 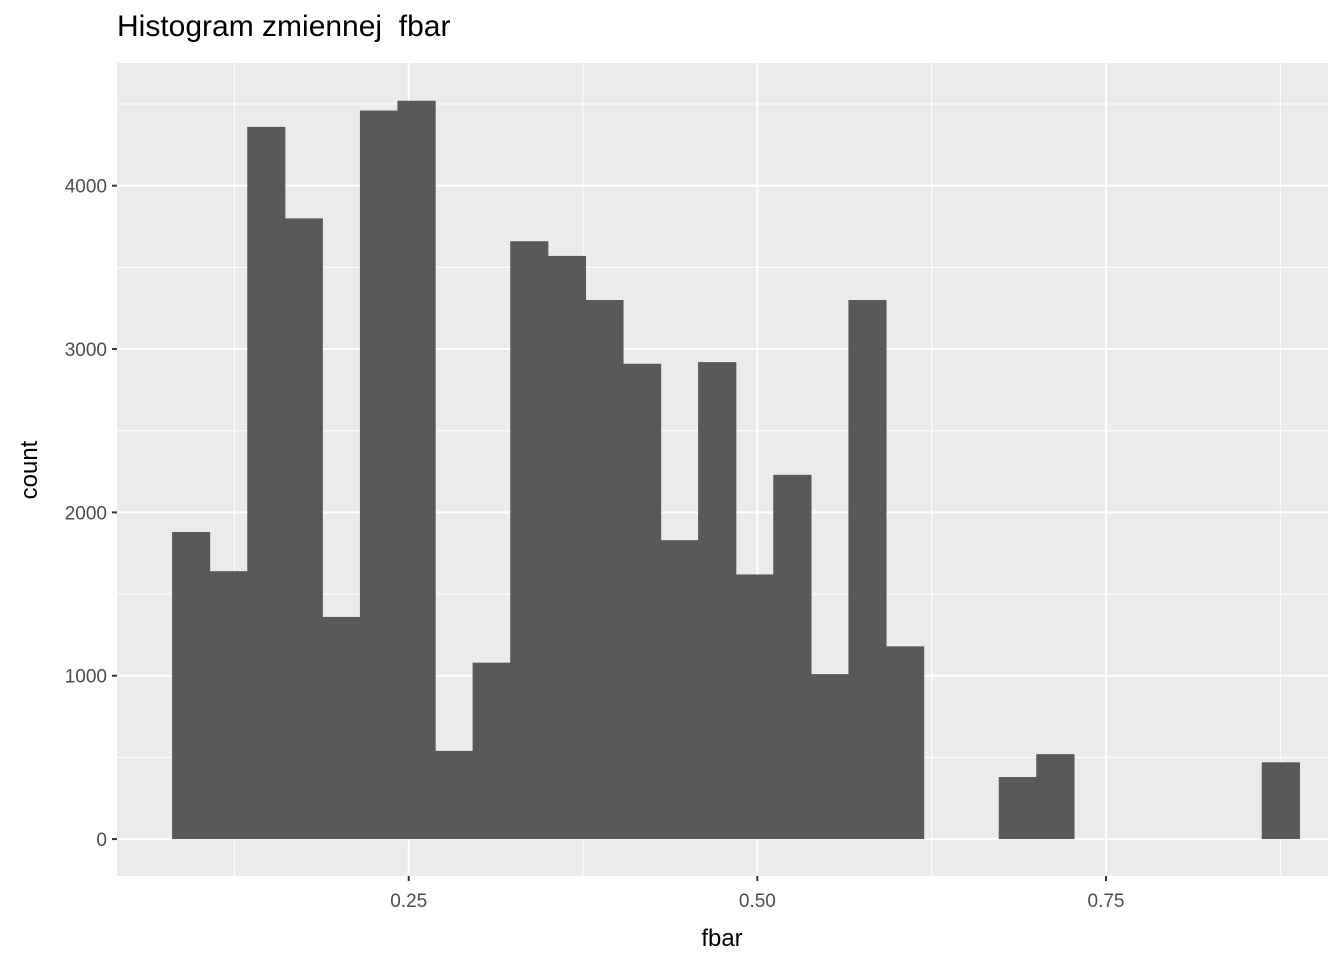 What do you see at coordinates (1106, 901) in the screenshot?
I see `x-tick-label: 0.75` at bounding box center [1106, 901].